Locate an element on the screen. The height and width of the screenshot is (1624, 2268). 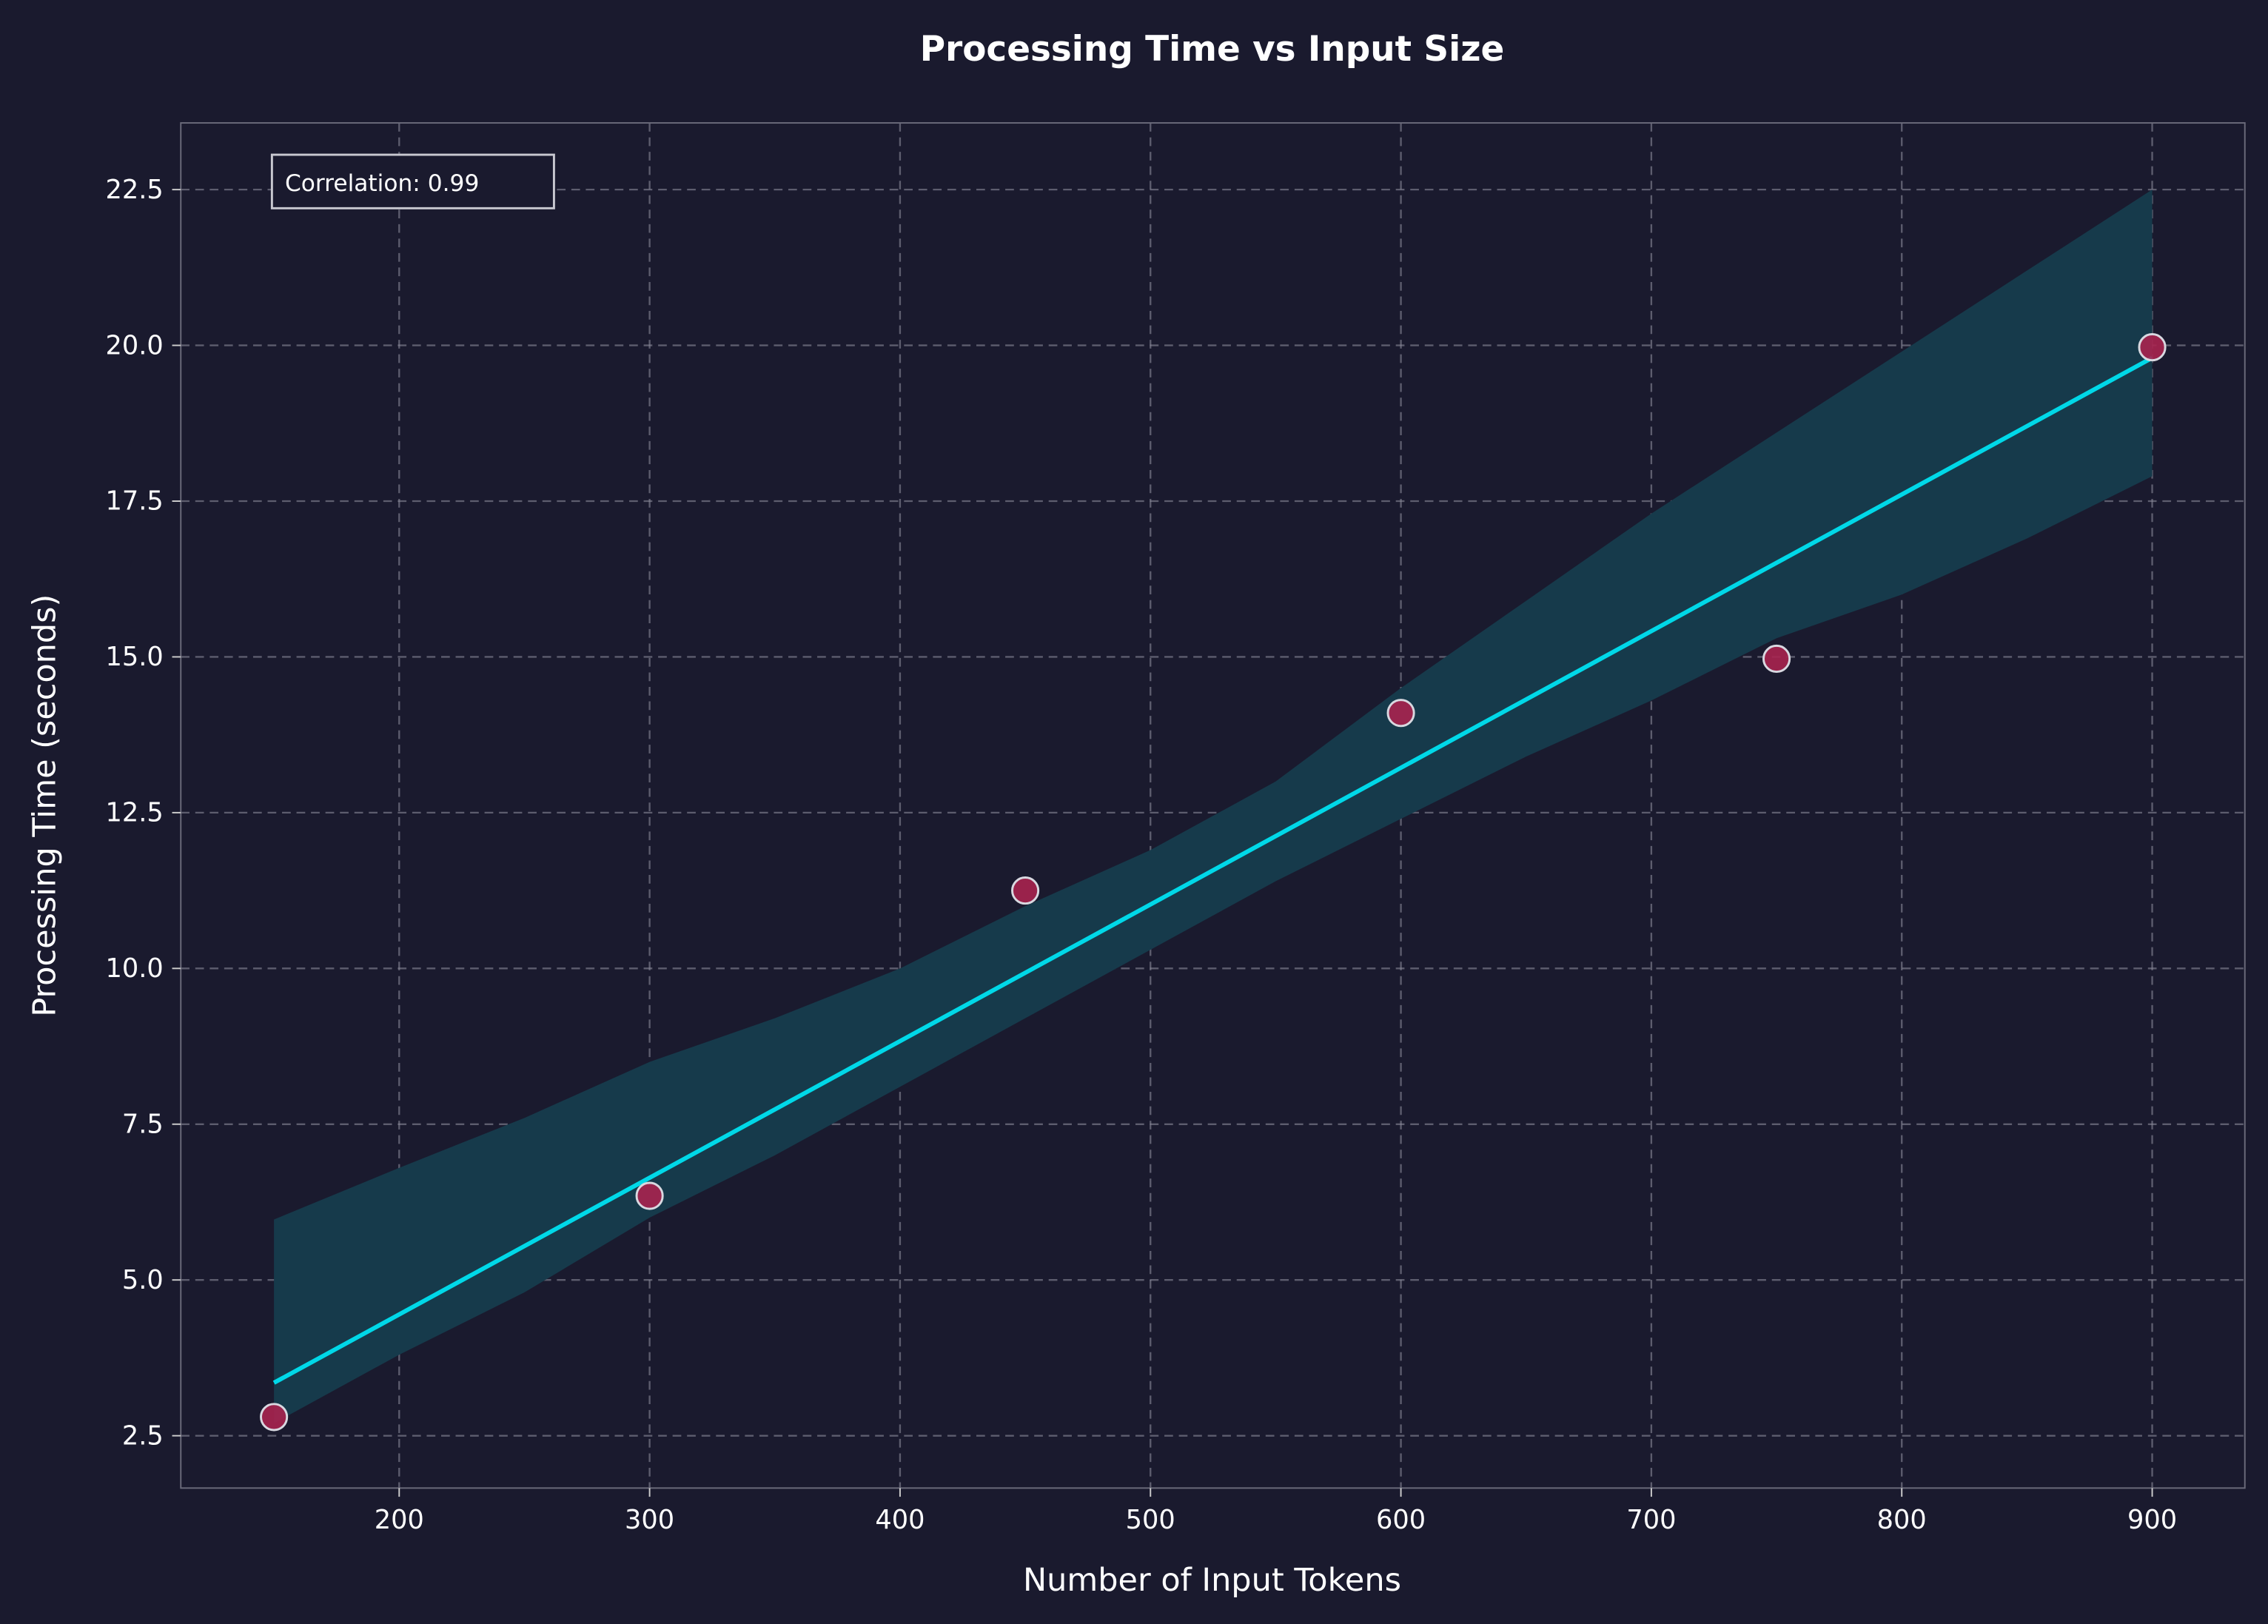
x-tick-label: 200 is located at coordinates (399, 1520).